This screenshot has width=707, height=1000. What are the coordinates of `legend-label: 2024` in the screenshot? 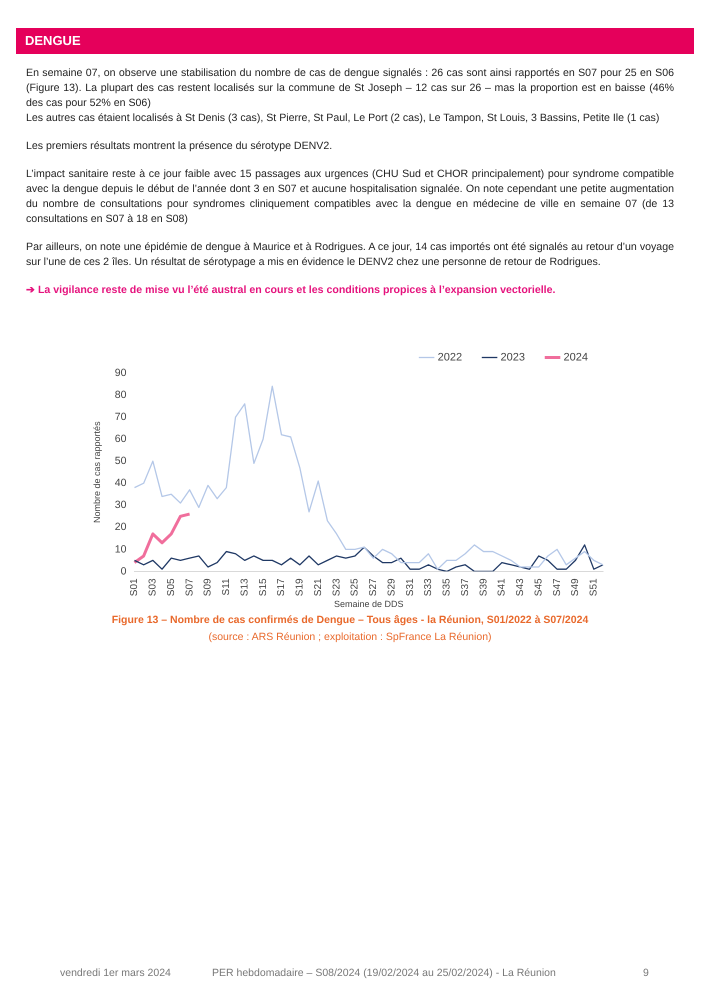 It's located at (576, 358).